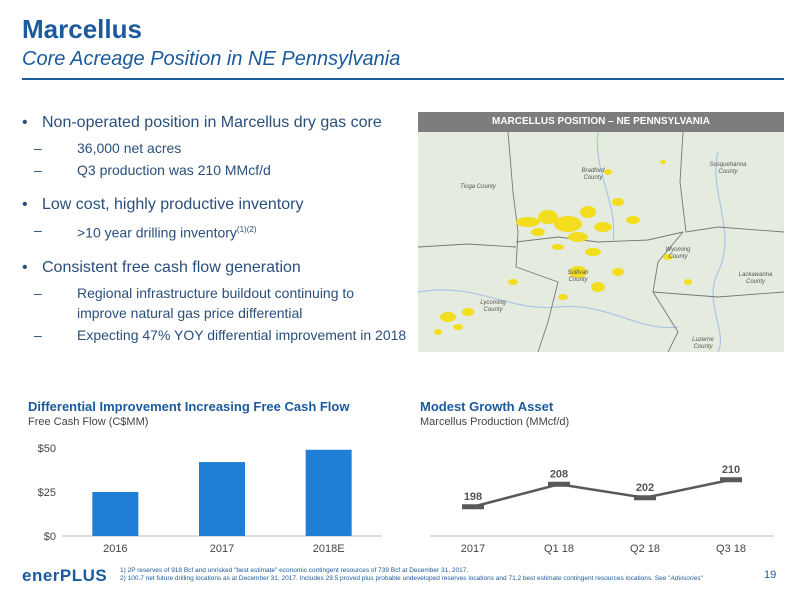  Describe the element at coordinates (731, 470) in the screenshot. I see `data-label: 210` at that location.